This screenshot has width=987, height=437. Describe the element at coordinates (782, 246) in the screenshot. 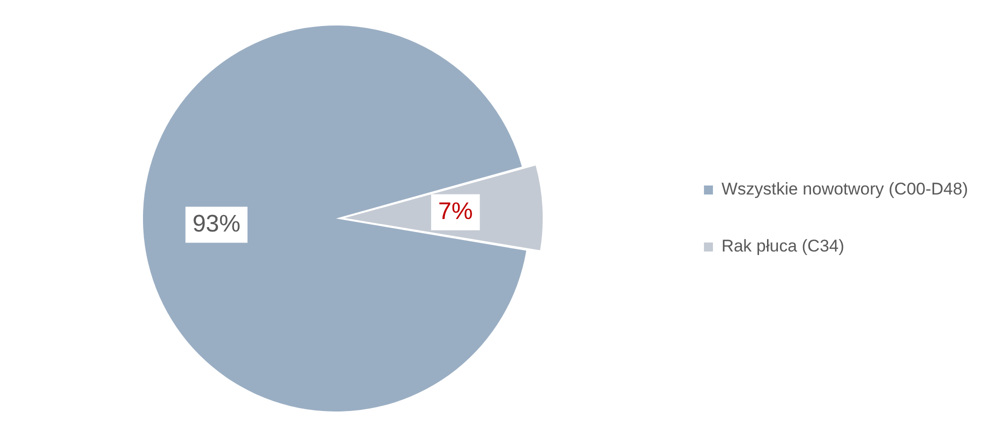

I see `legend-label: Rak płuca (C34)` at that location.